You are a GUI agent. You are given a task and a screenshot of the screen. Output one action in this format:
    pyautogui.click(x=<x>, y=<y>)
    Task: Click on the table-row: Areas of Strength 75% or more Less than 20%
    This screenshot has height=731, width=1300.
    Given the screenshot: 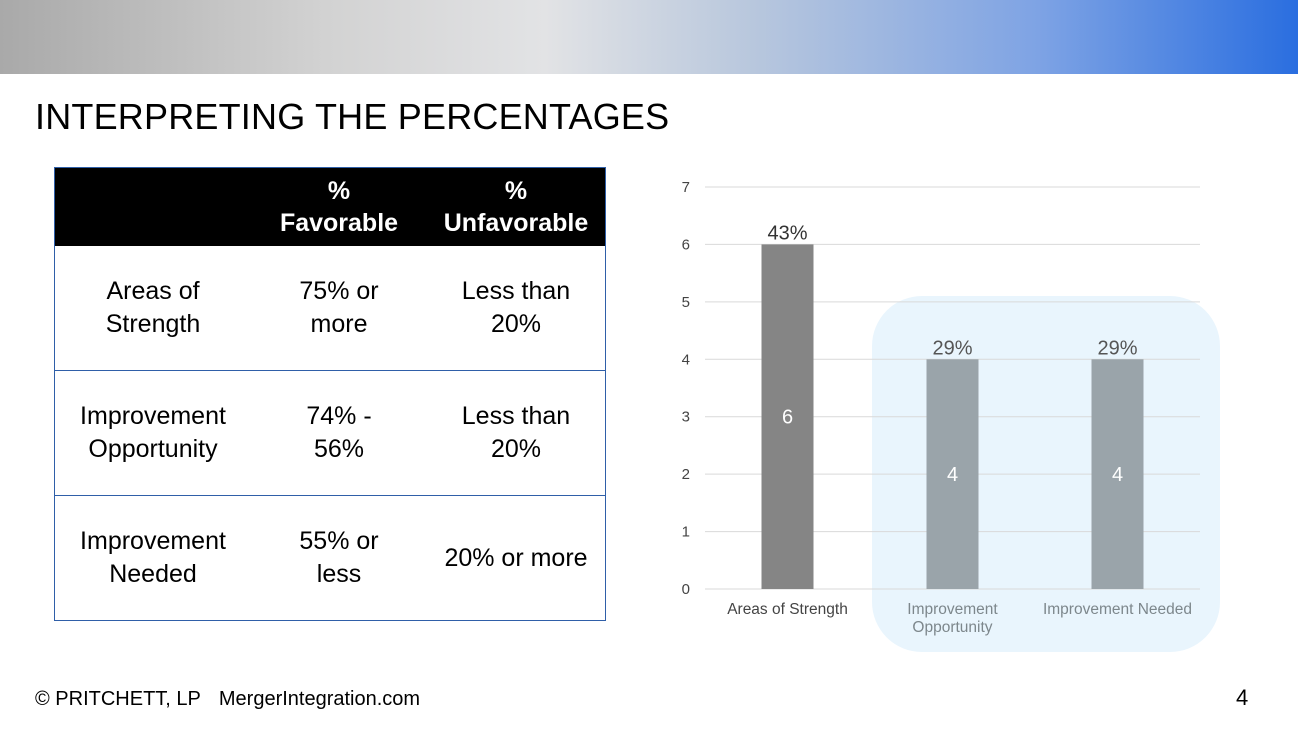 What is the action you would take?
    pyautogui.click(x=330, y=308)
    